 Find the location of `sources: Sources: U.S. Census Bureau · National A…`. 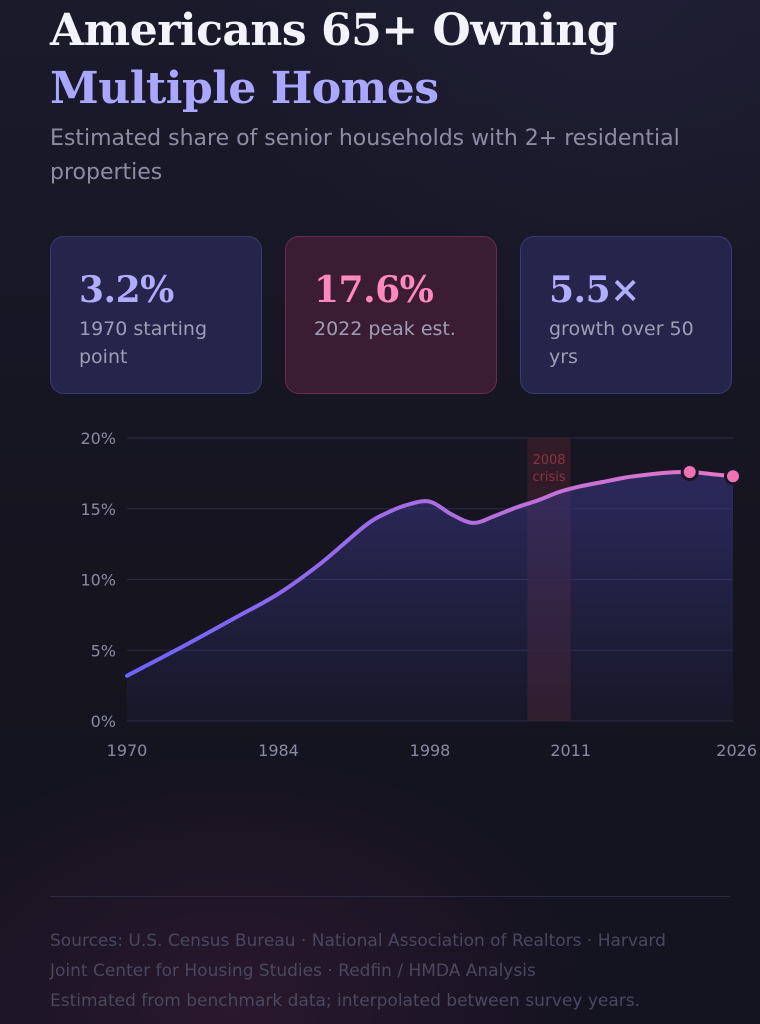

sources: Sources: U.S. Census Bureau · National A… is located at coordinates (395, 971).